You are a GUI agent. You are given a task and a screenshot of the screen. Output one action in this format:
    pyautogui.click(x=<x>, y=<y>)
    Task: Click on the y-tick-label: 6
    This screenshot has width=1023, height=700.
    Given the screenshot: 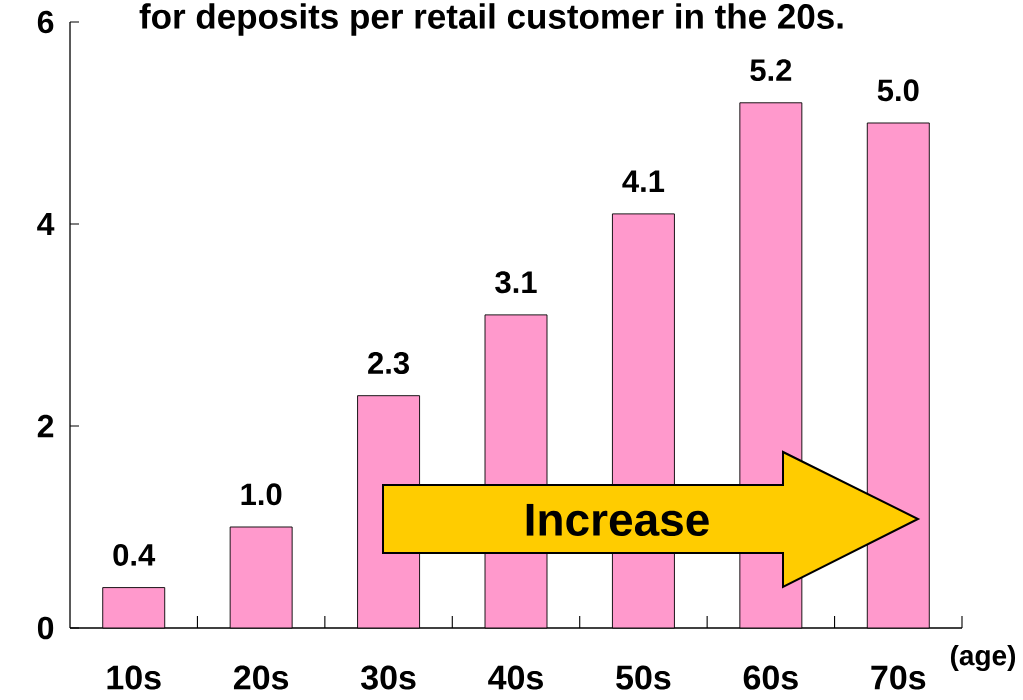 What is the action you would take?
    pyautogui.click(x=45, y=22)
    